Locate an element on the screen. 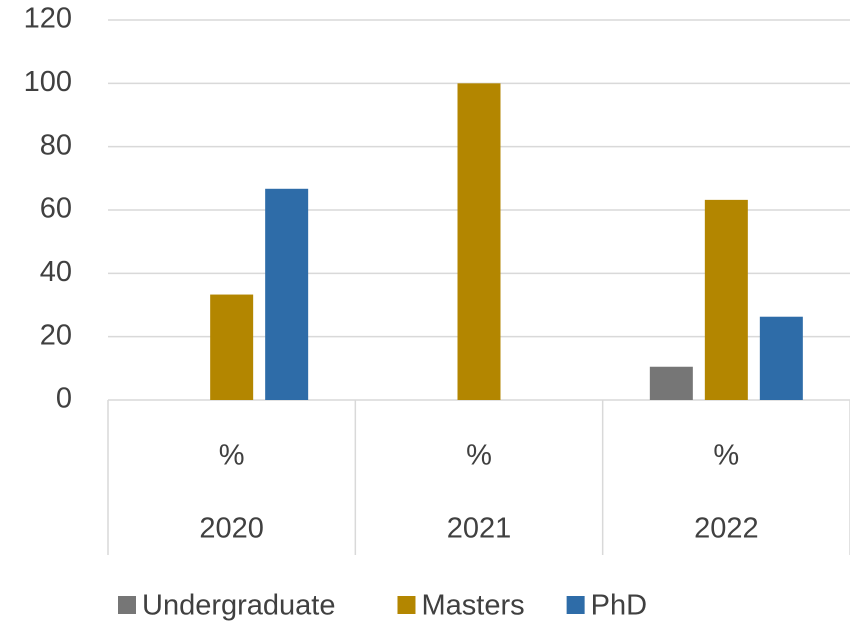 Image resolution: width=850 pixels, height=624 pixels. y-tick-label: 0 is located at coordinates (64, 399).